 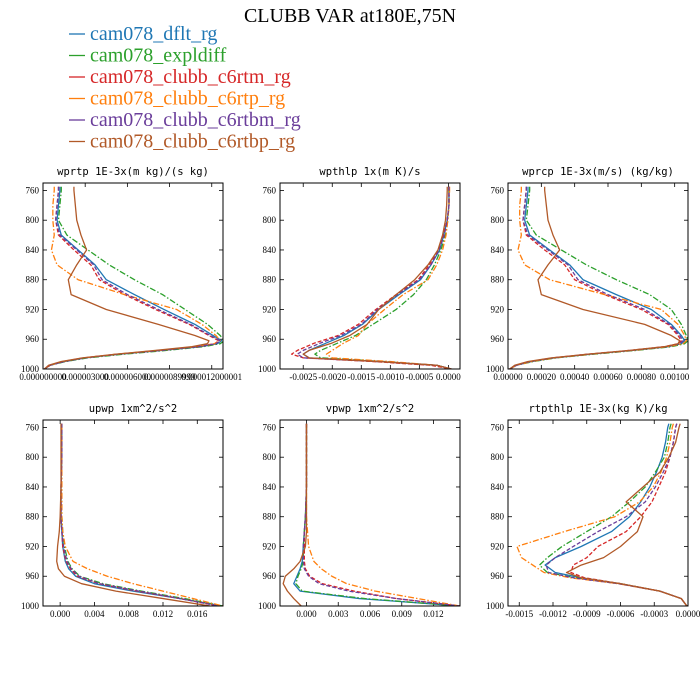 I want to click on x-tick-label: -0.0006, so click(x=621, y=614).